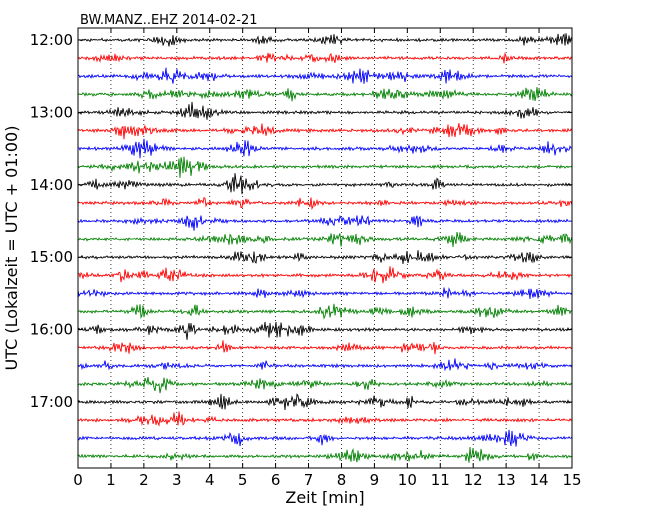 The width and height of the screenshot is (650, 520). I want to click on x-tick-label: 14, so click(539, 480).